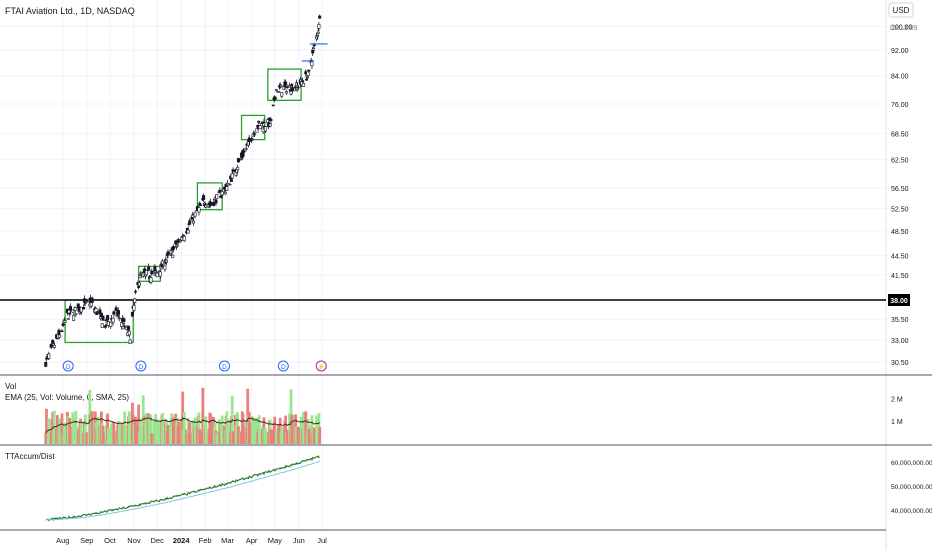 The height and width of the screenshot is (550, 932). Describe the element at coordinates (900, 210) in the screenshot. I see `price-tick-label: 52.50` at that location.